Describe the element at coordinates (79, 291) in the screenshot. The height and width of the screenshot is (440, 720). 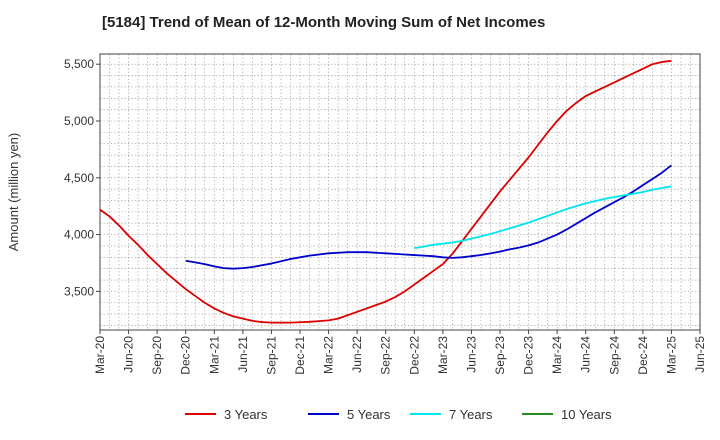
I see `y-tick-label: 3,500` at that location.